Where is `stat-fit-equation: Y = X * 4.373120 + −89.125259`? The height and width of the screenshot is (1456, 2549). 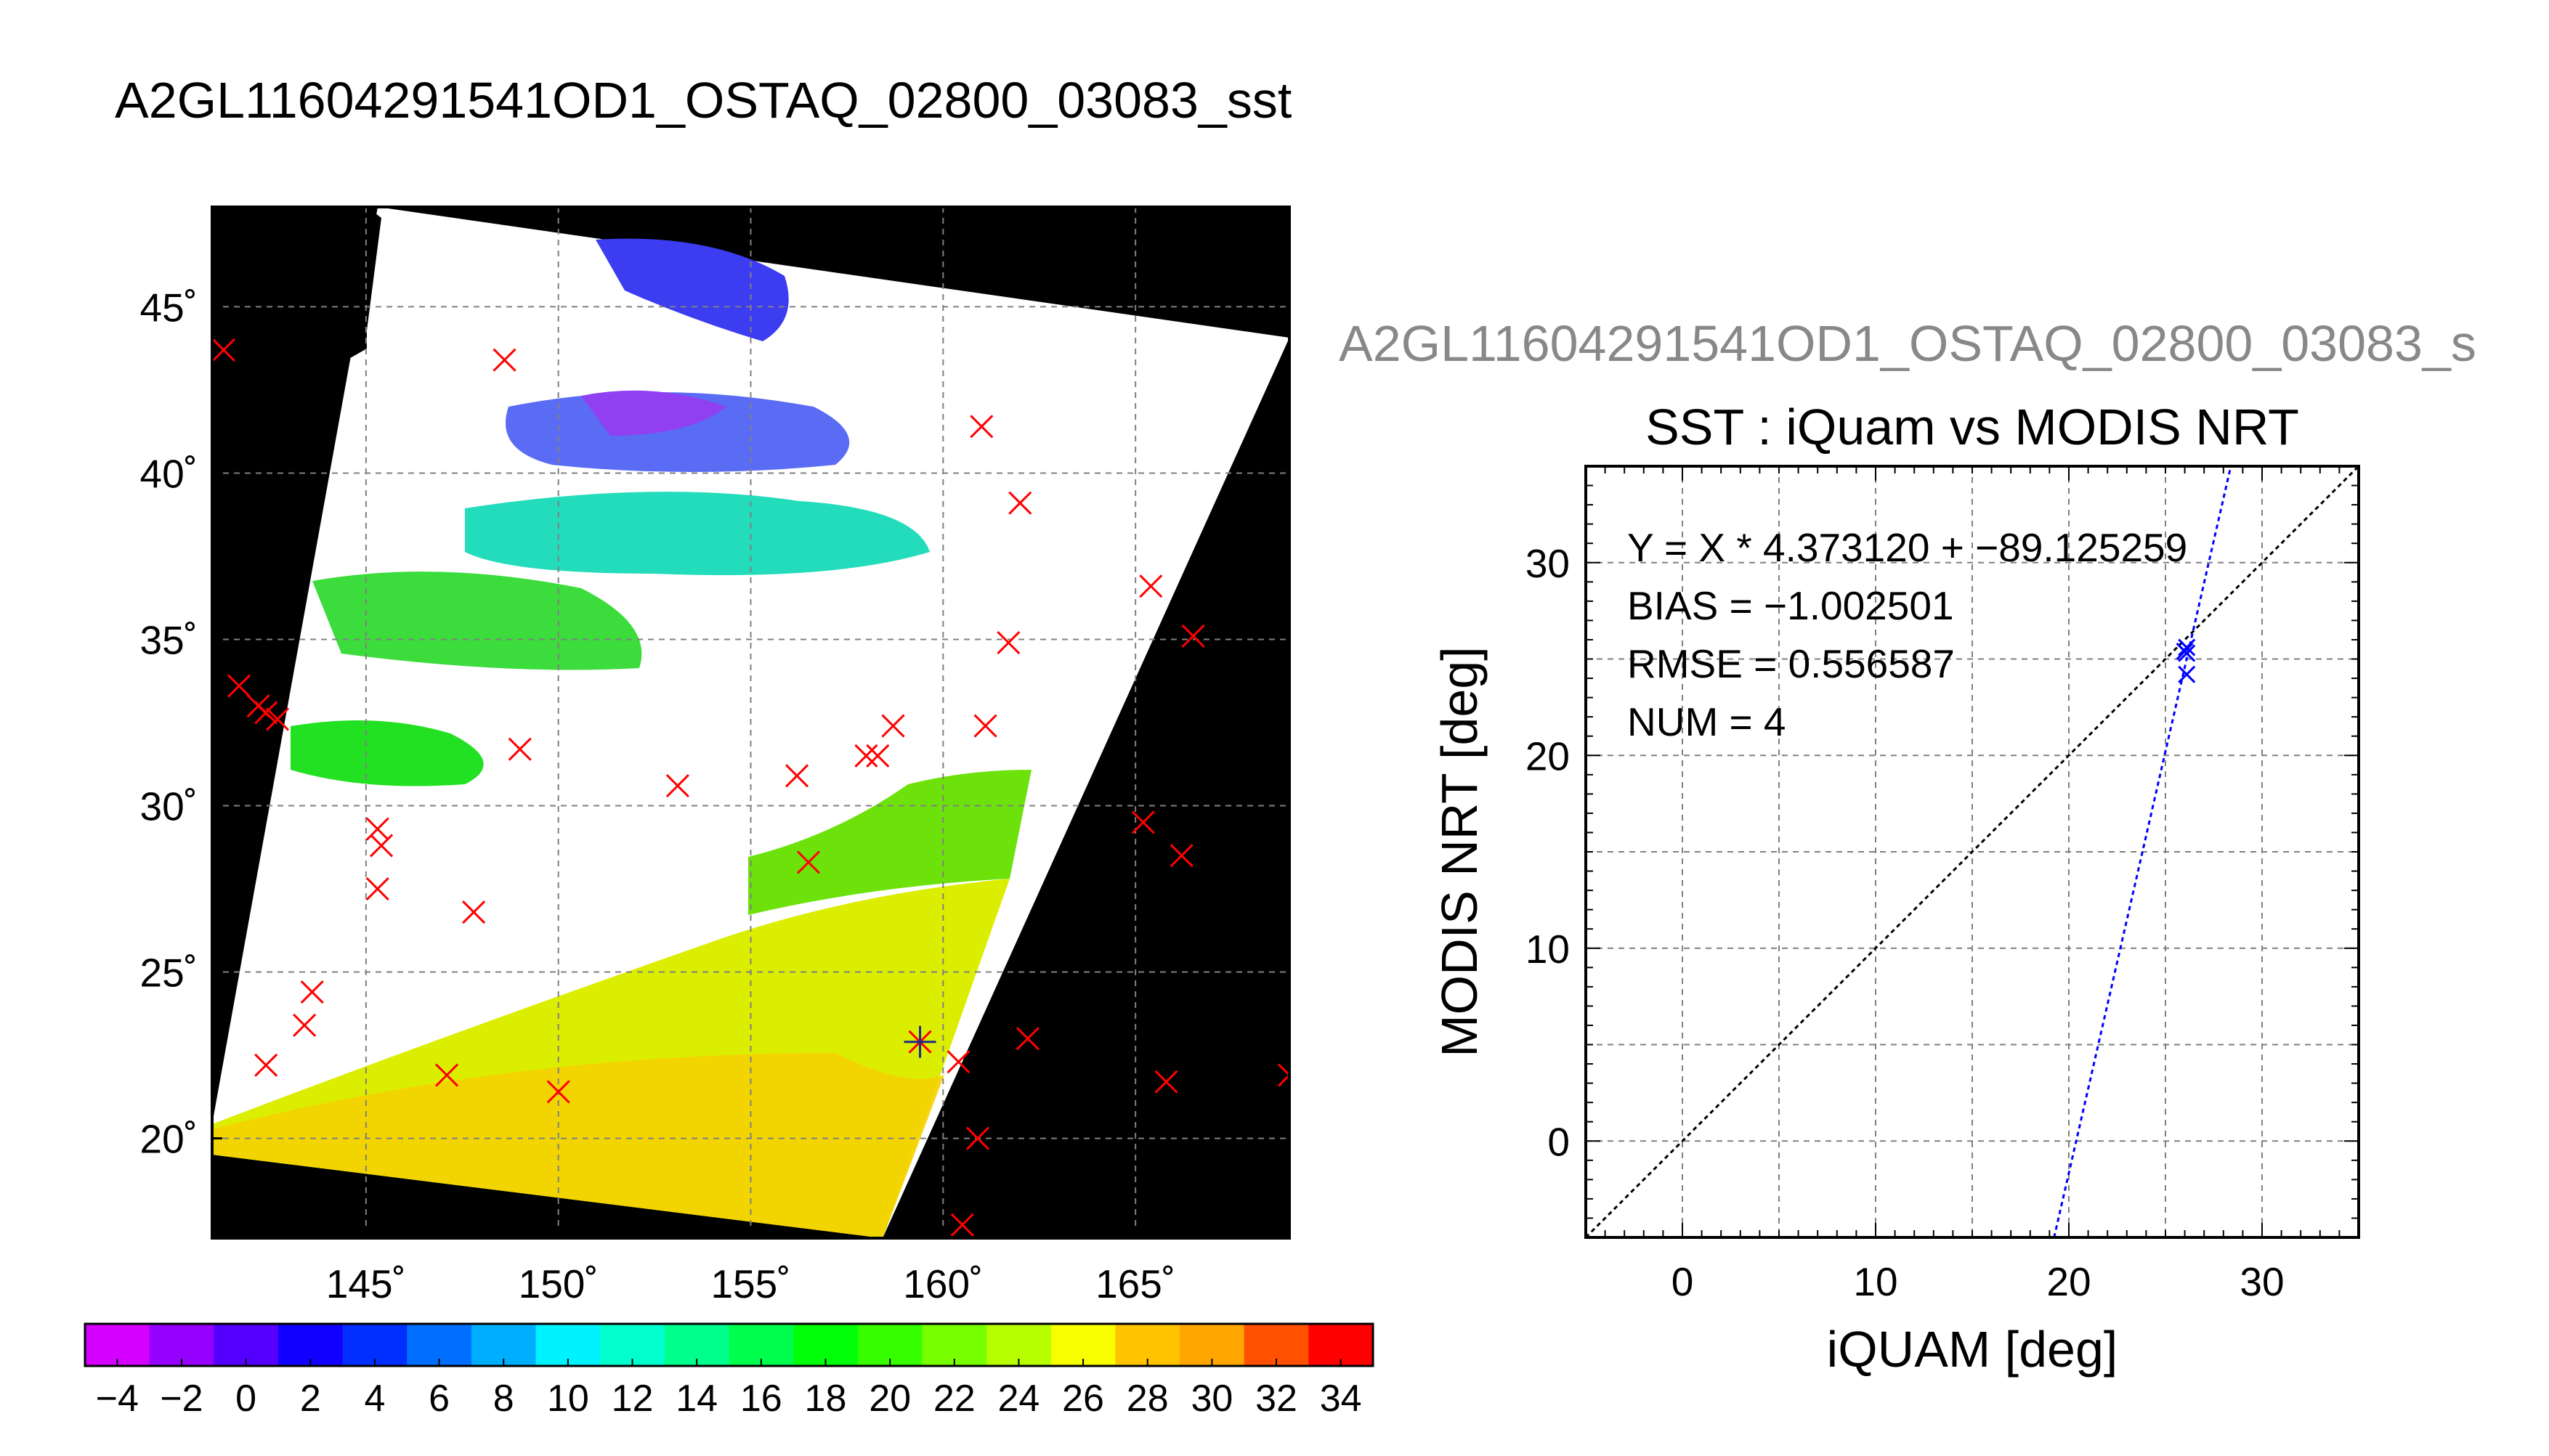 stat-fit-equation: Y = X * 4.373120 + −89.125259 is located at coordinates (1907, 547).